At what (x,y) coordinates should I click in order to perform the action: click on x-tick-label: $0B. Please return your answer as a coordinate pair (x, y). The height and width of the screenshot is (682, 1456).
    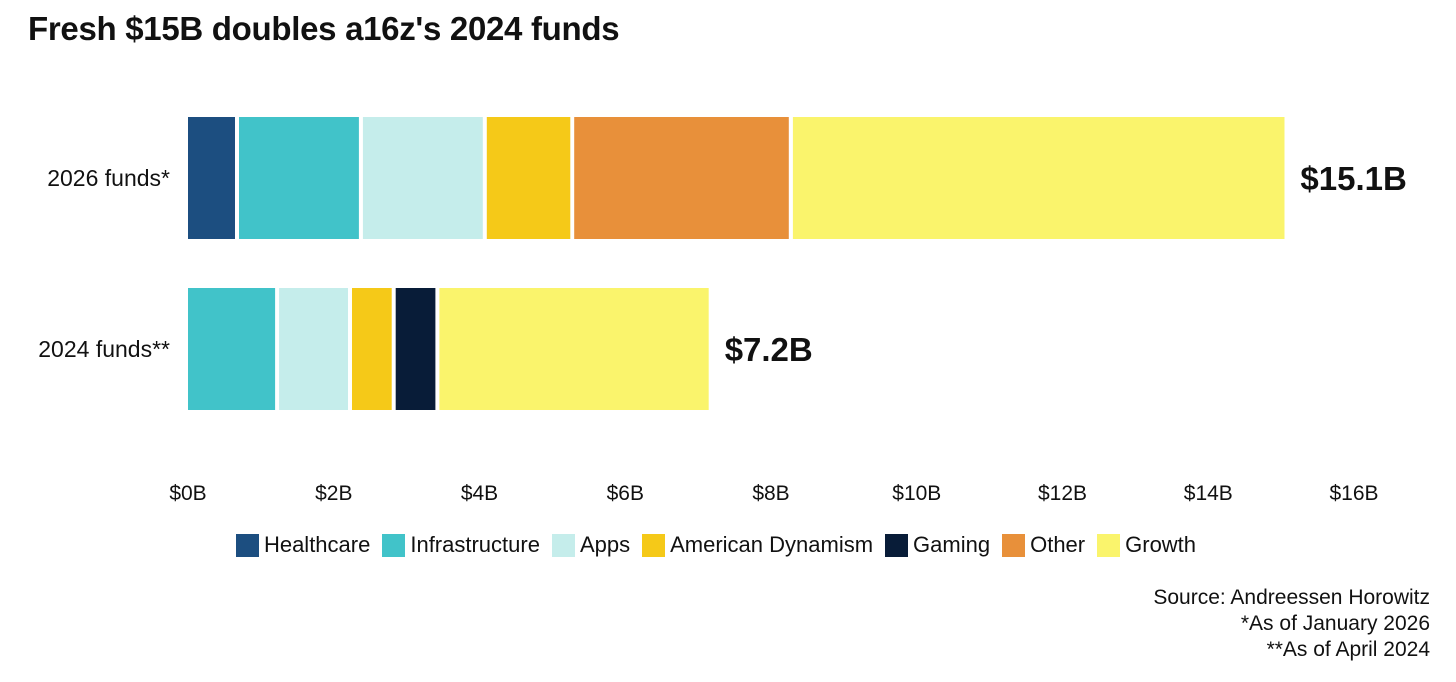
    Looking at the image, I should click on (187, 493).